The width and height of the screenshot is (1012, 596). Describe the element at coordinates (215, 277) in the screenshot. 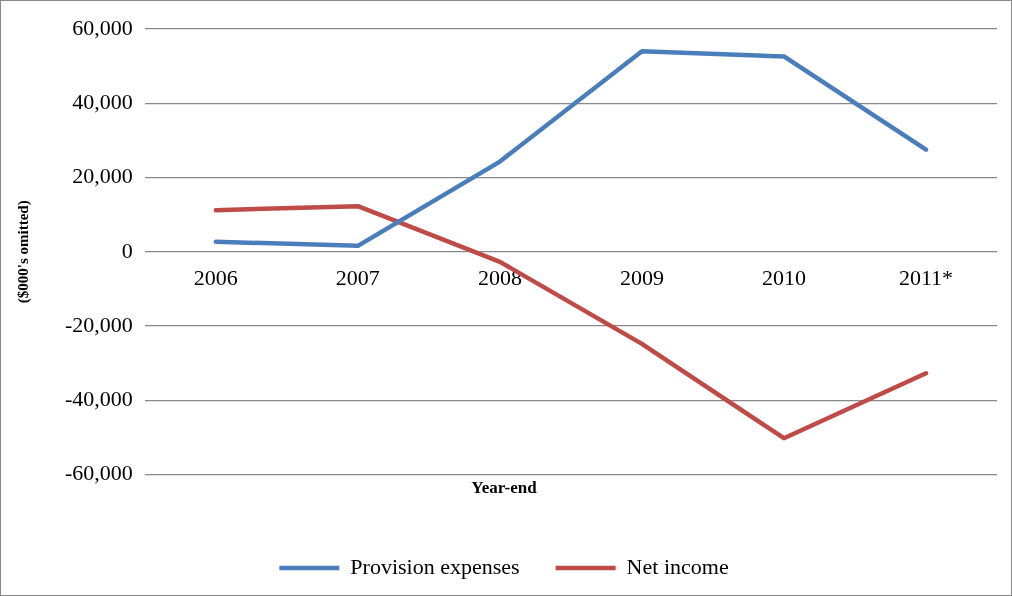

I see `x-tick-label: 2006` at that location.